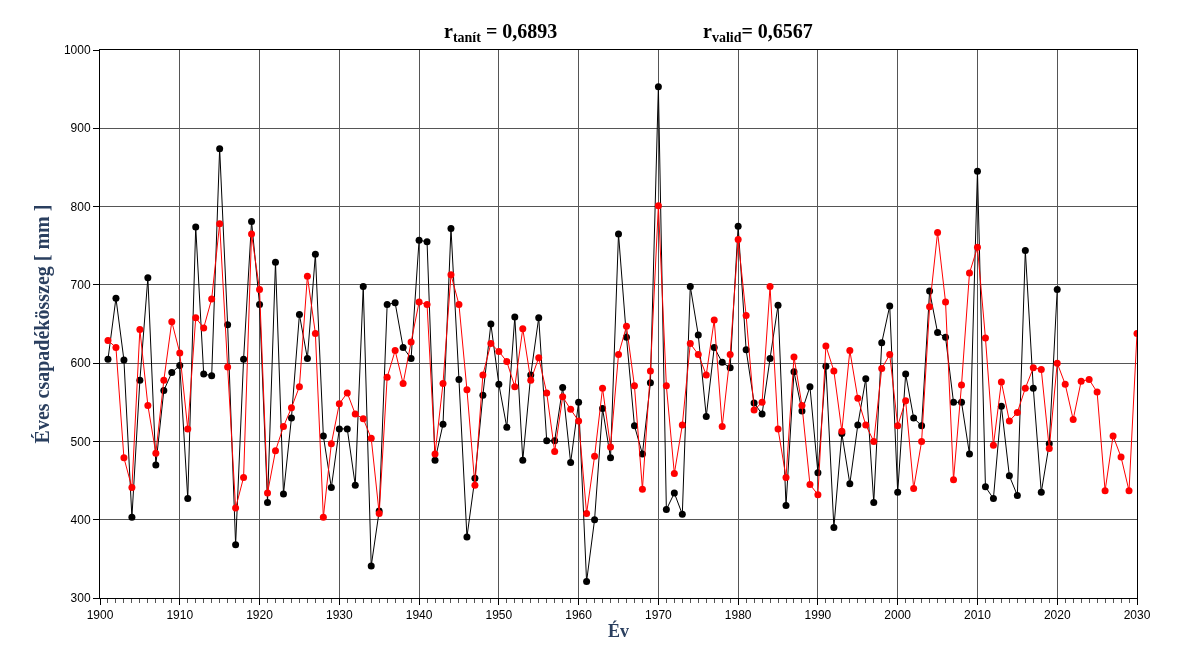  Describe the element at coordinates (80, 128) in the screenshot. I see `y-tick-label: 900` at that location.